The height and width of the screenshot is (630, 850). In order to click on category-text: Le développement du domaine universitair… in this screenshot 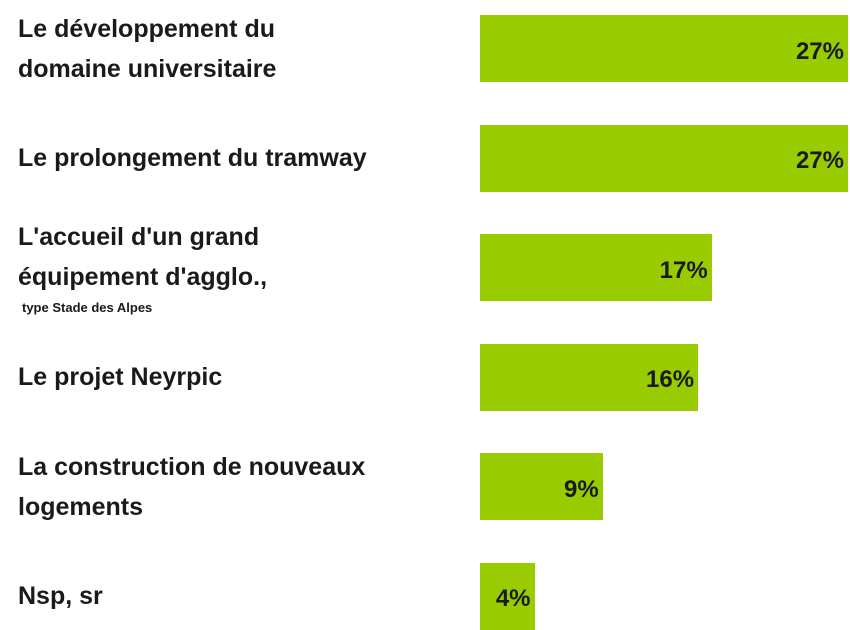, I will do `click(147, 48)`.